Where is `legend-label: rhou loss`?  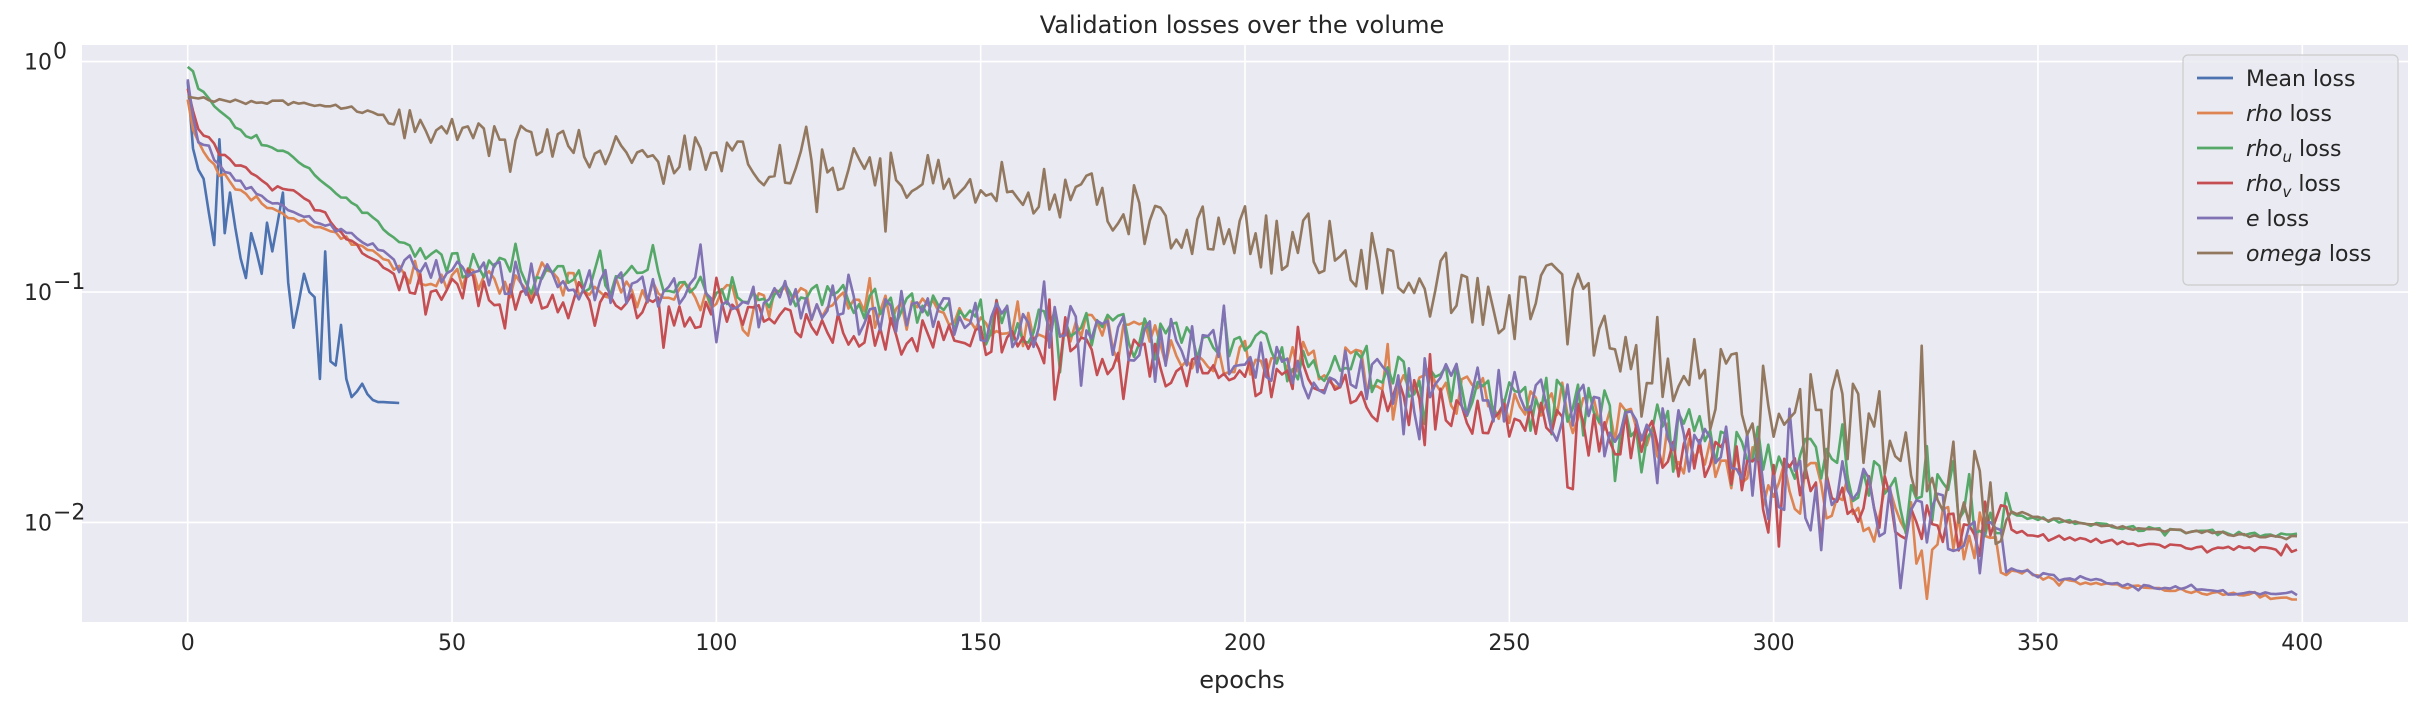
legend-label: rhou loss is located at coordinates (2293, 151).